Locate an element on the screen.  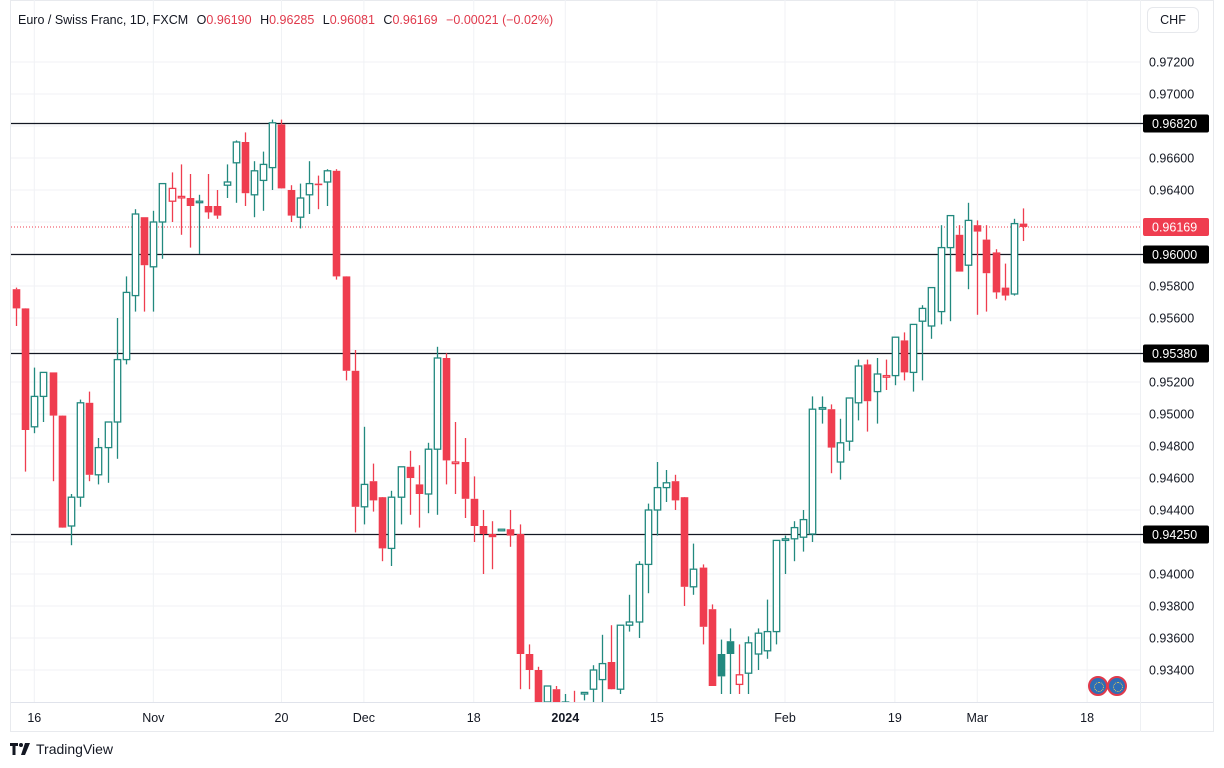
close-value: 0.96169 is located at coordinates (415, 20).